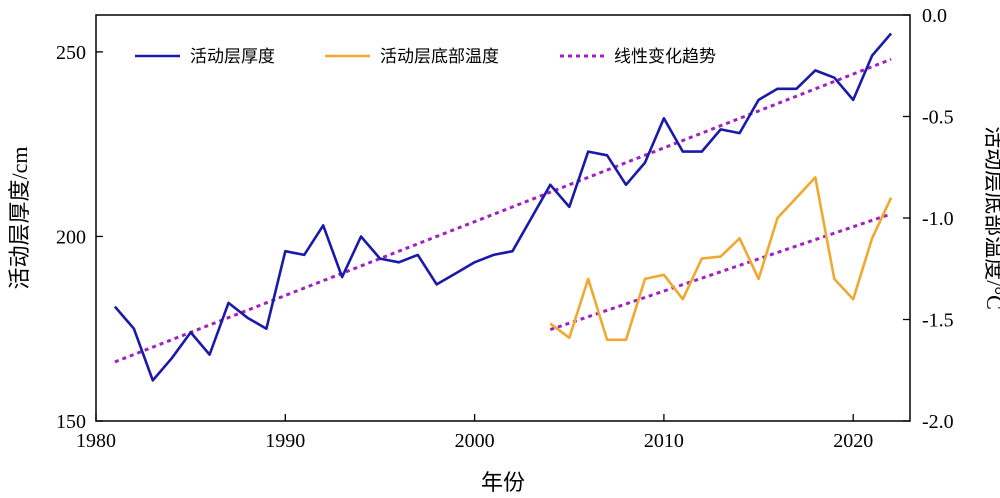 Image resolution: width=1000 pixels, height=498 pixels. What do you see at coordinates (991, 218) in the screenshot?
I see `y-axis-right-title: 活动层底部温度/°C` at bounding box center [991, 218].